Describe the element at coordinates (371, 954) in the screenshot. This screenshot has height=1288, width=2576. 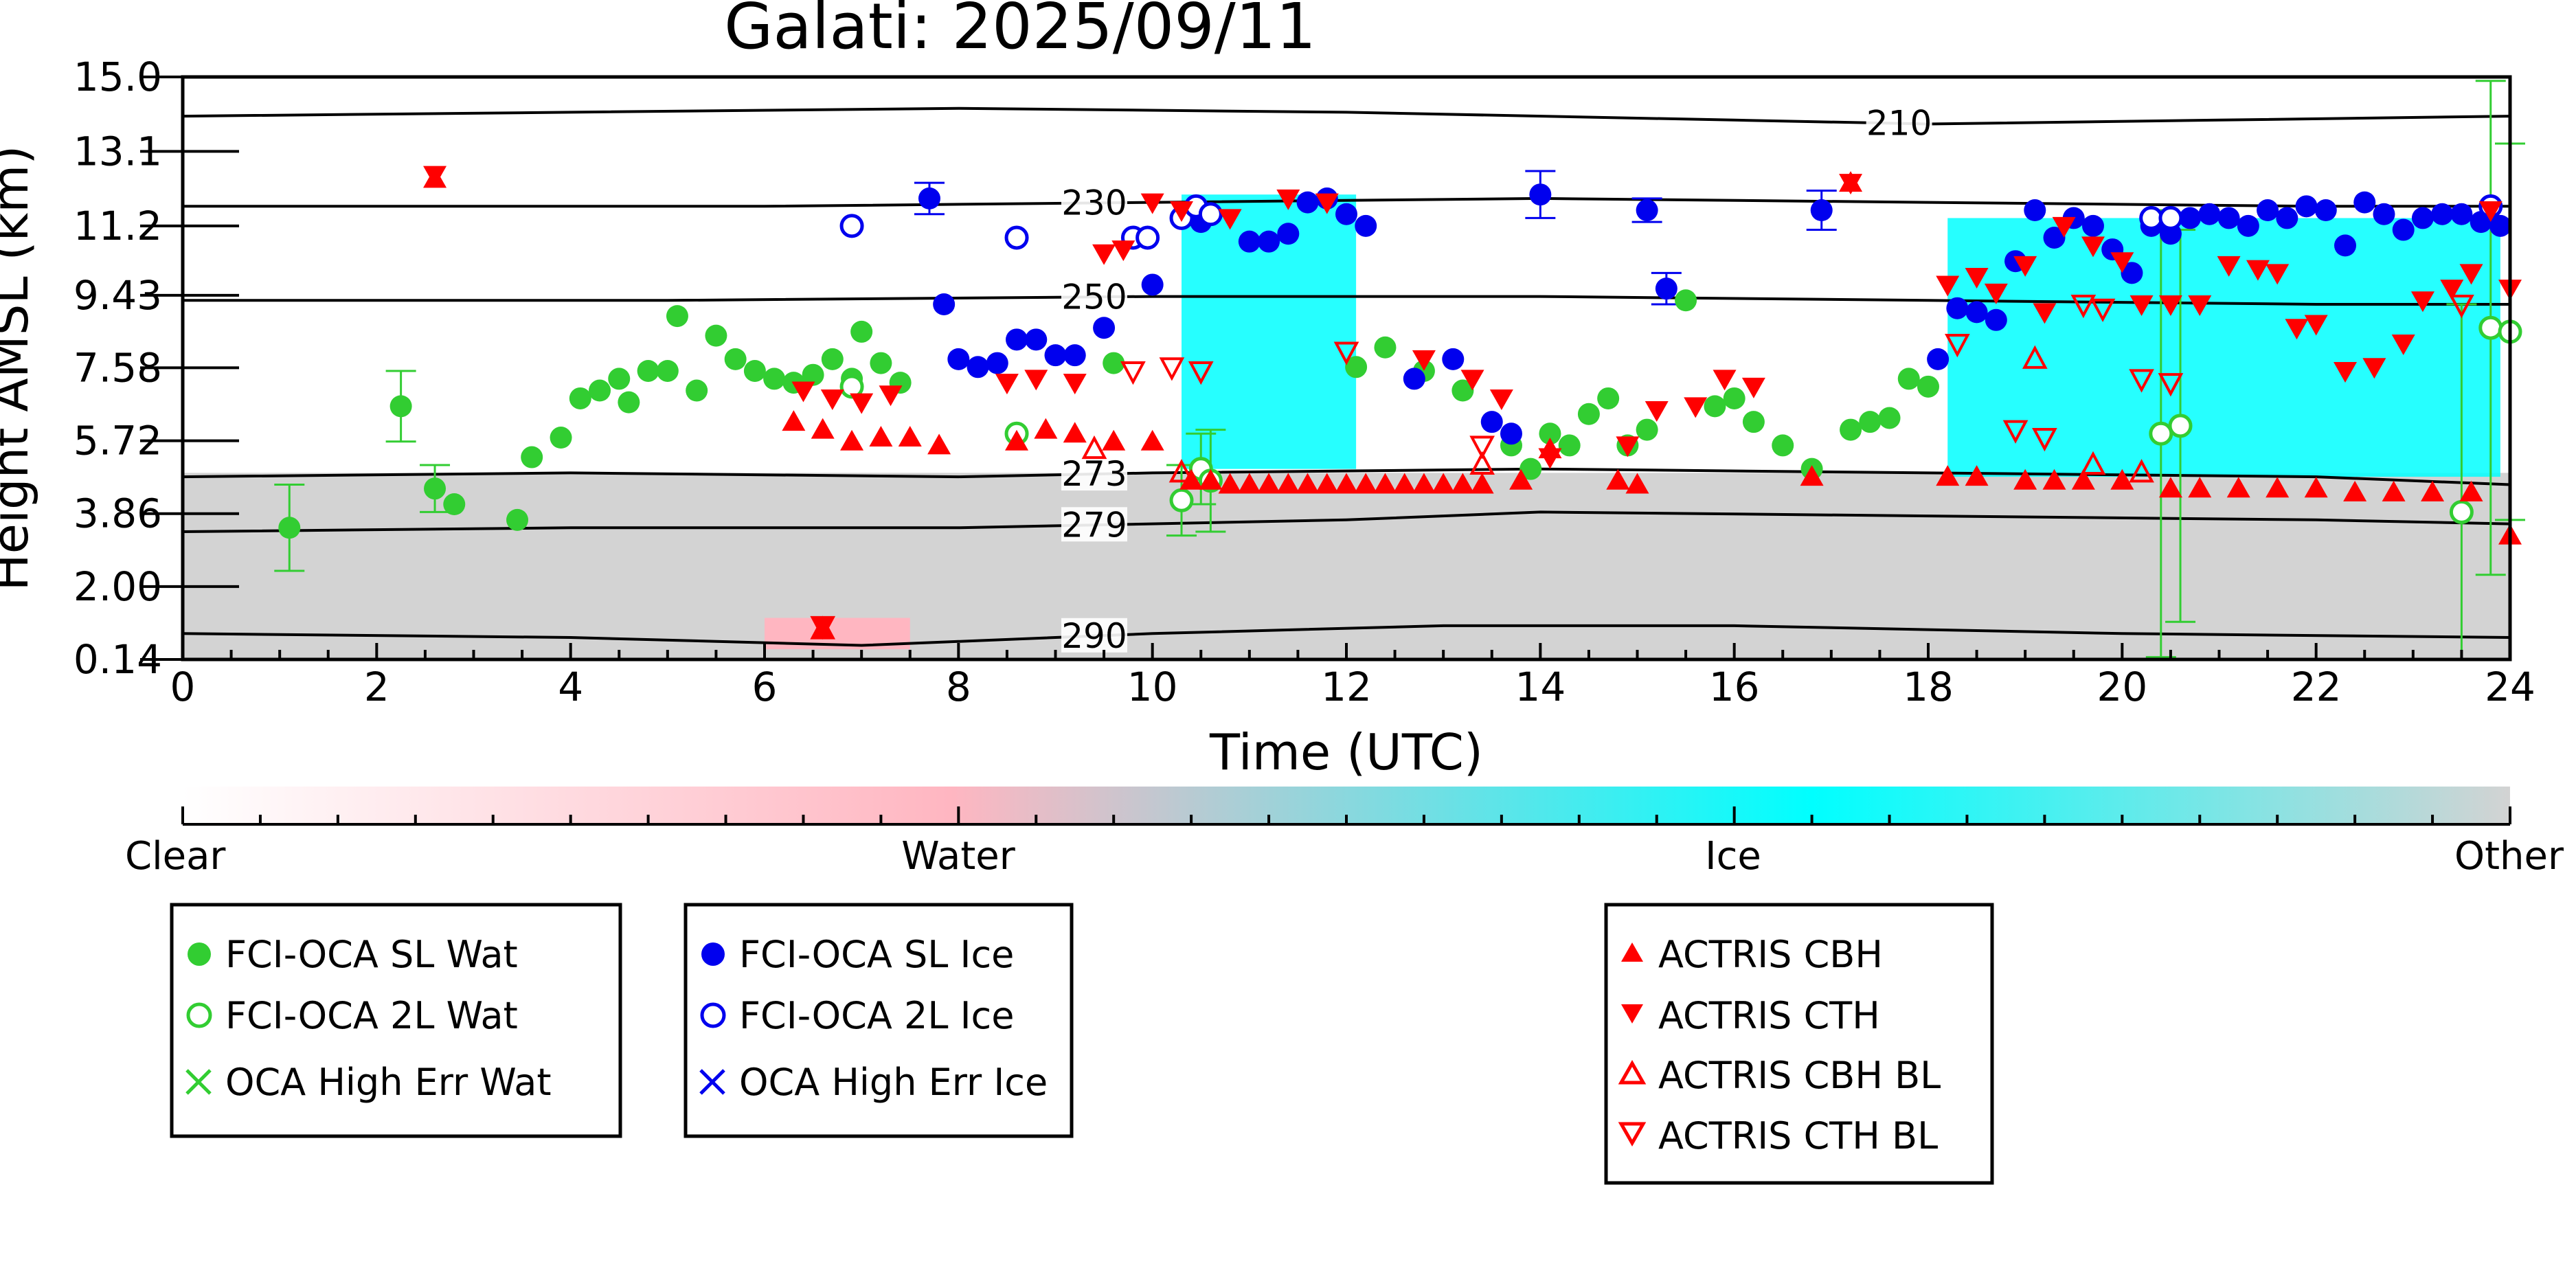
I see `legend-entry: FCI-OCA SL Wat` at that location.